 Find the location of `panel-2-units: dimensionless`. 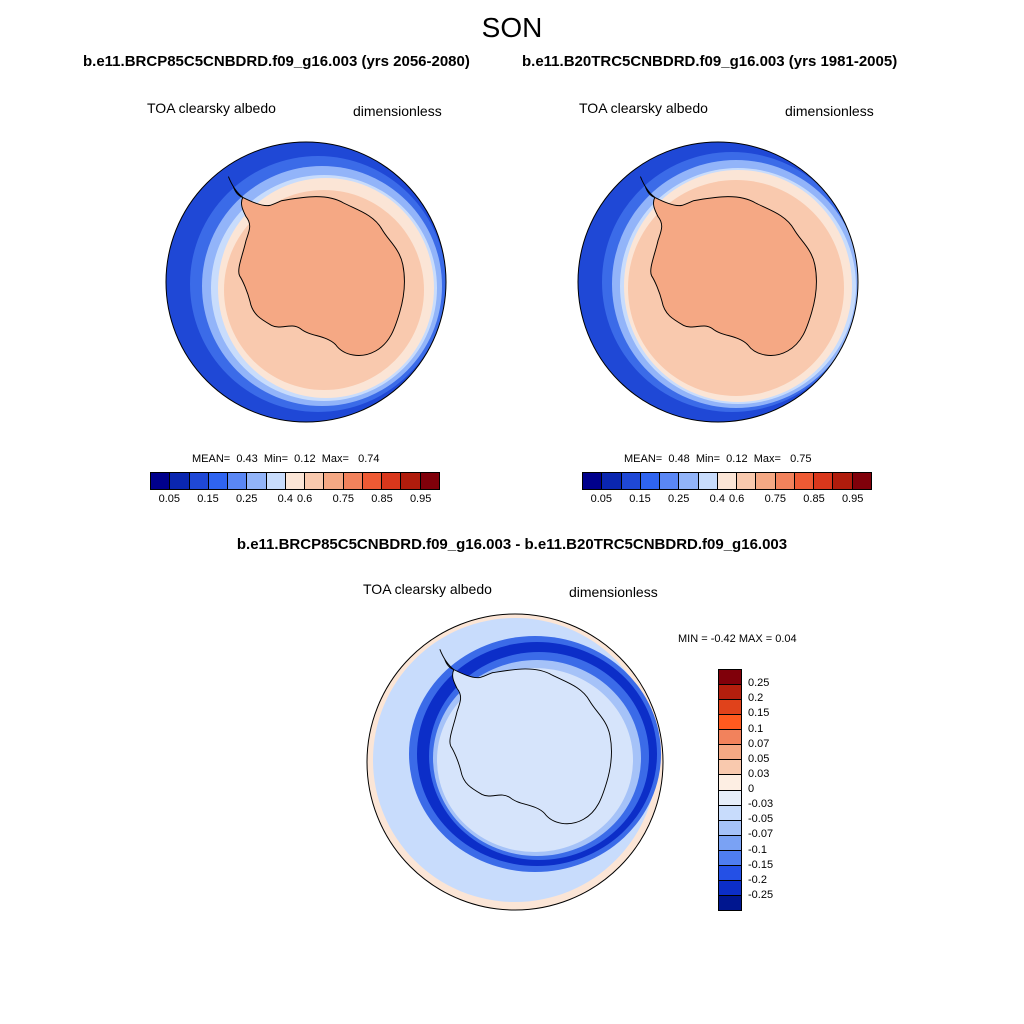

panel-2-units: dimensionless is located at coordinates (829, 111).